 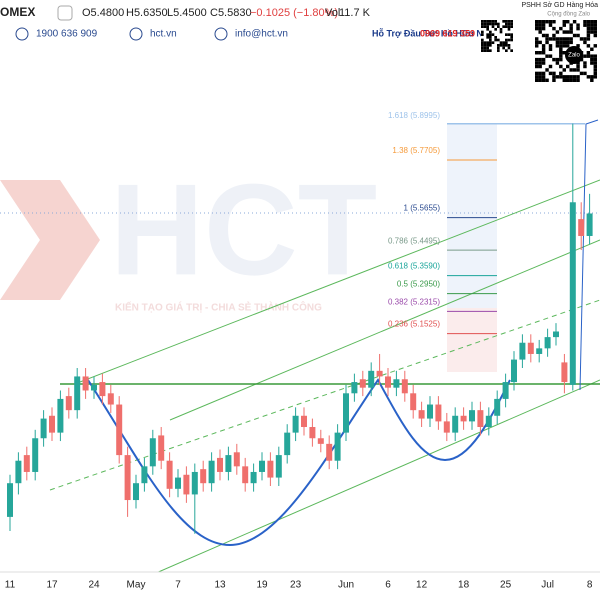 What do you see at coordinates (447, 33) in the screenshot?
I see `phone: 0969 619 359` at bounding box center [447, 33].